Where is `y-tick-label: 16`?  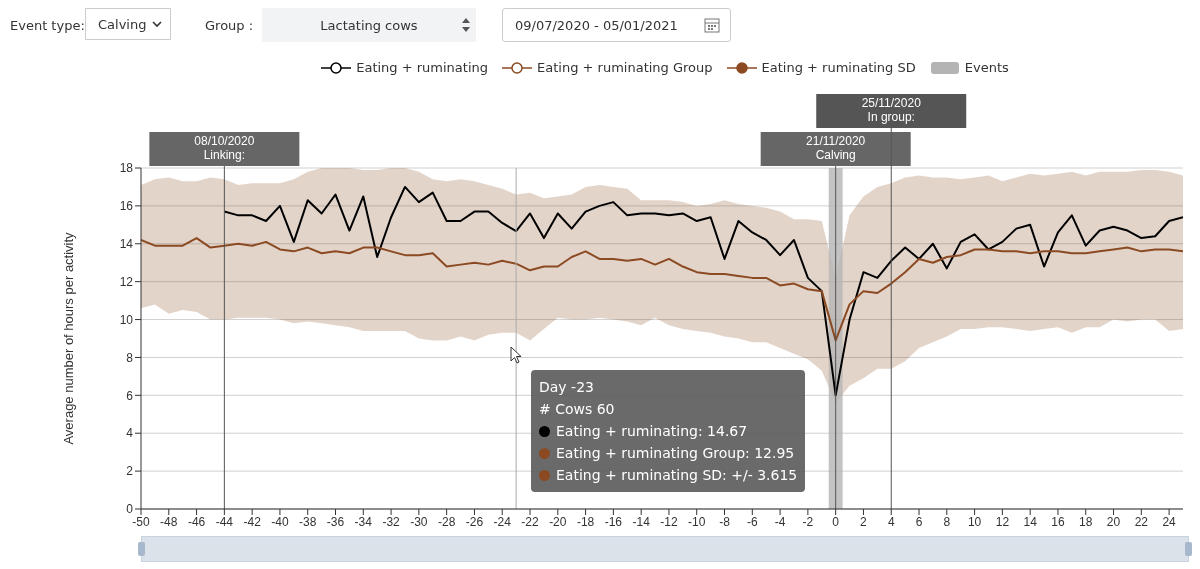
y-tick-label: 16 is located at coordinates (126, 206).